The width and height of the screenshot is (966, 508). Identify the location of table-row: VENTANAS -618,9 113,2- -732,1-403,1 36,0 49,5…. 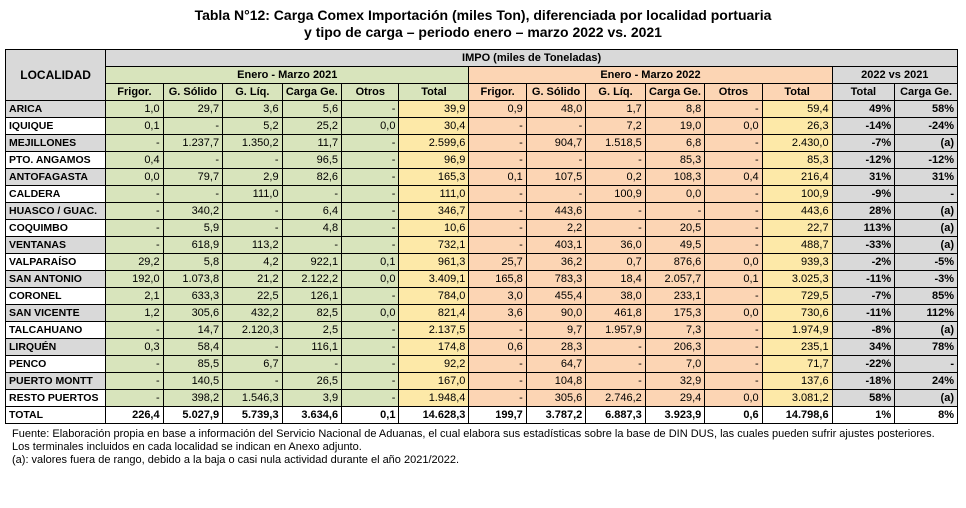
(481, 245).